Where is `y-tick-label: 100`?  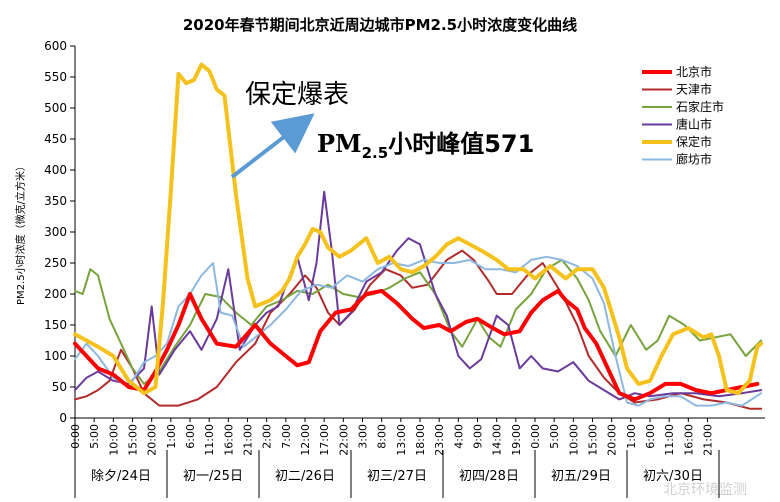
y-tick-label: 100 is located at coordinates (55, 356).